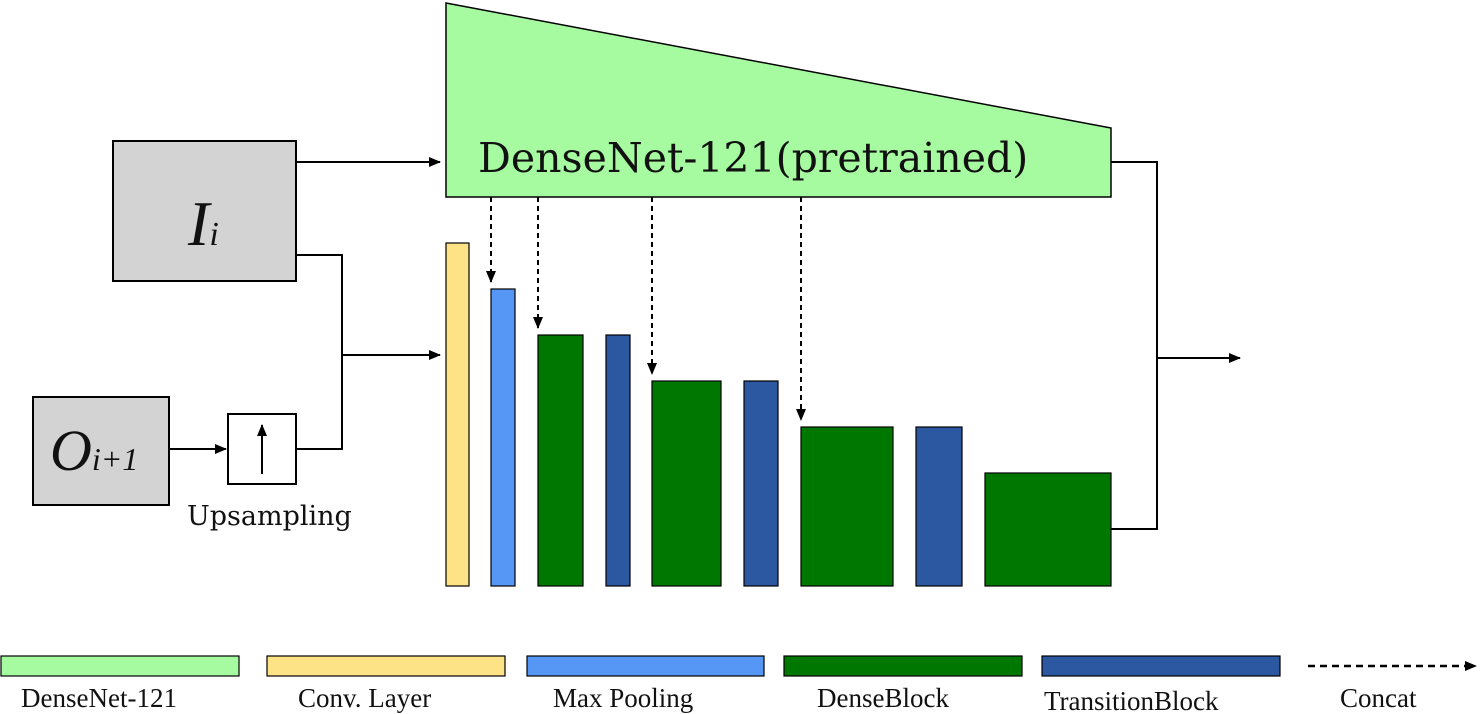  I want to click on input-o-symbol: Oi+1, so click(94, 450).